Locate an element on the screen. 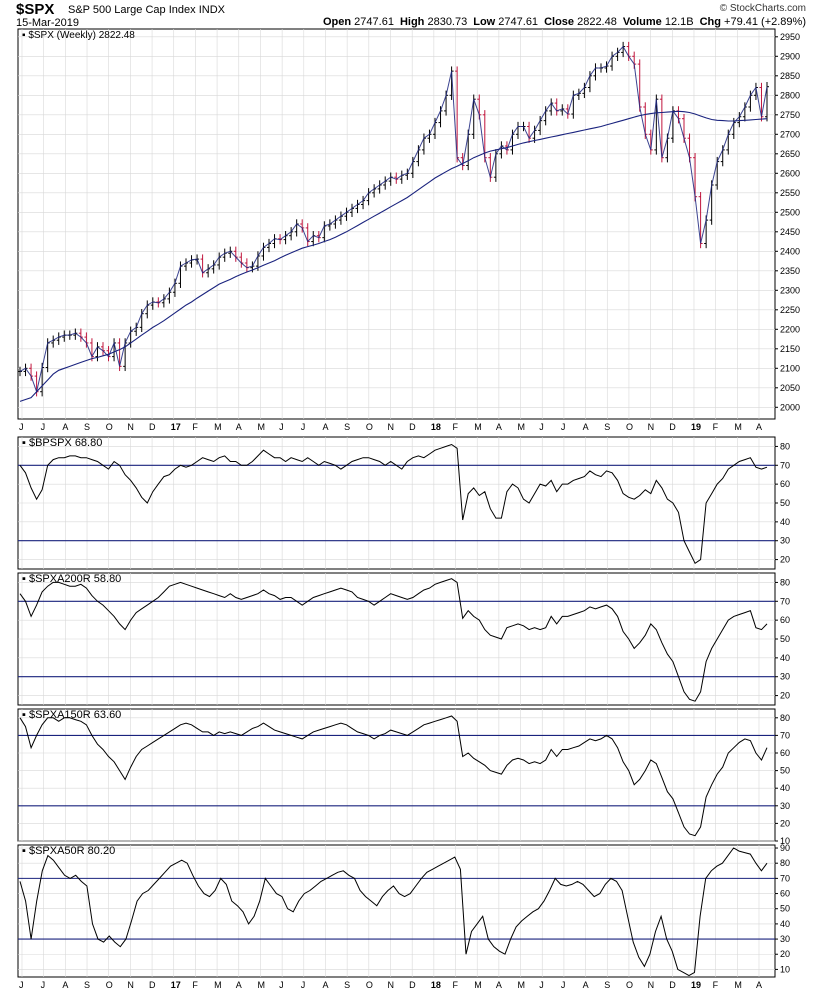  x-tick-label: 19 is located at coordinates (696, 985).